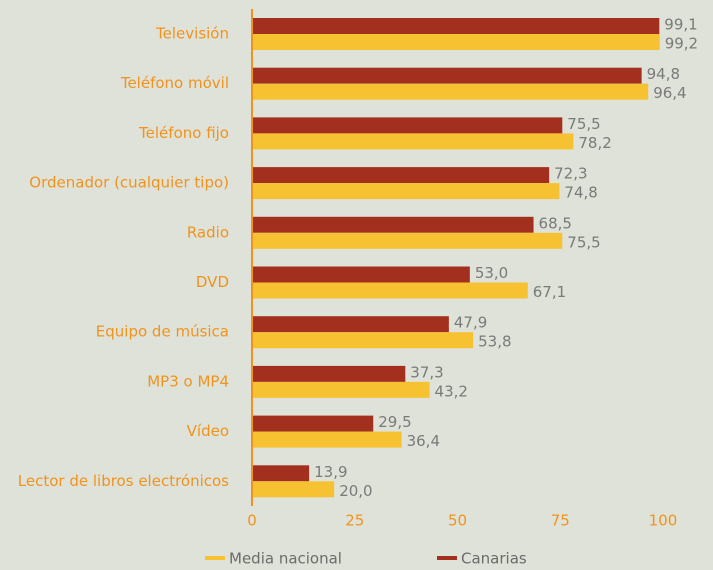  What do you see at coordinates (423, 441) in the screenshot?
I see `value-label: 36,4` at bounding box center [423, 441].